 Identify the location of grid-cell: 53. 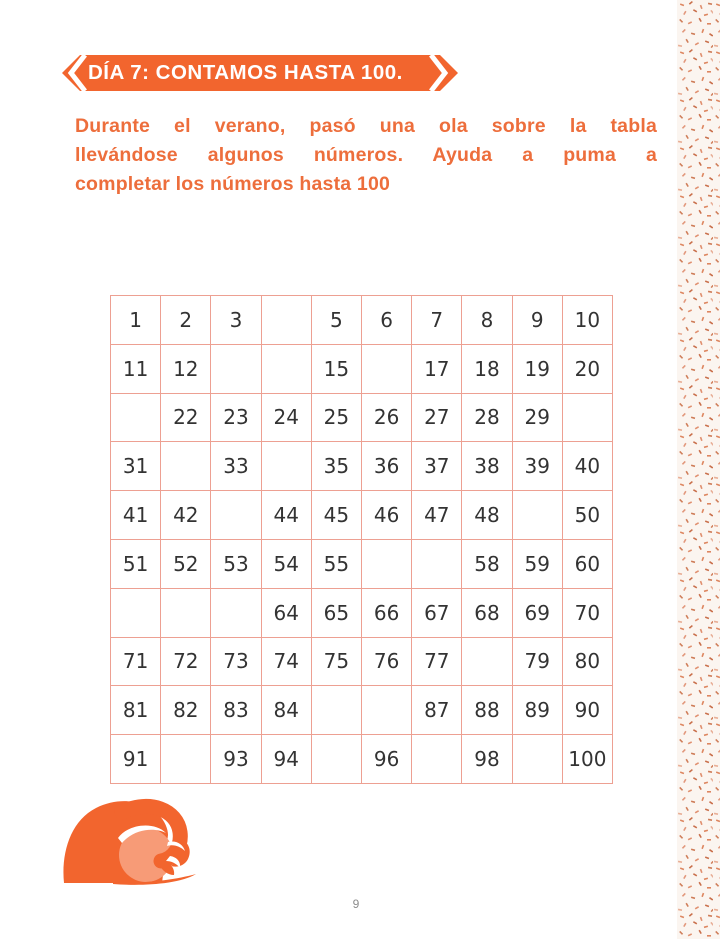
(236, 564).